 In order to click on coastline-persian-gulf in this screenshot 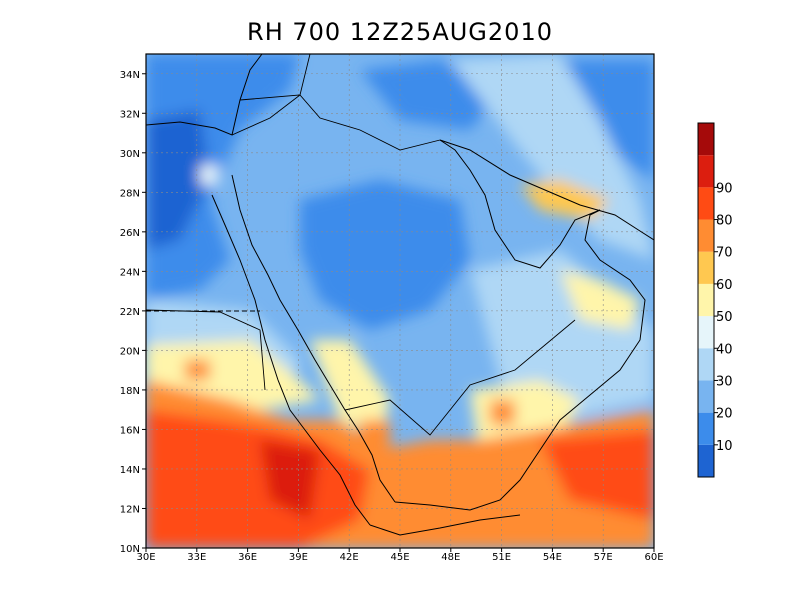, I will do `click(520, 204)`.